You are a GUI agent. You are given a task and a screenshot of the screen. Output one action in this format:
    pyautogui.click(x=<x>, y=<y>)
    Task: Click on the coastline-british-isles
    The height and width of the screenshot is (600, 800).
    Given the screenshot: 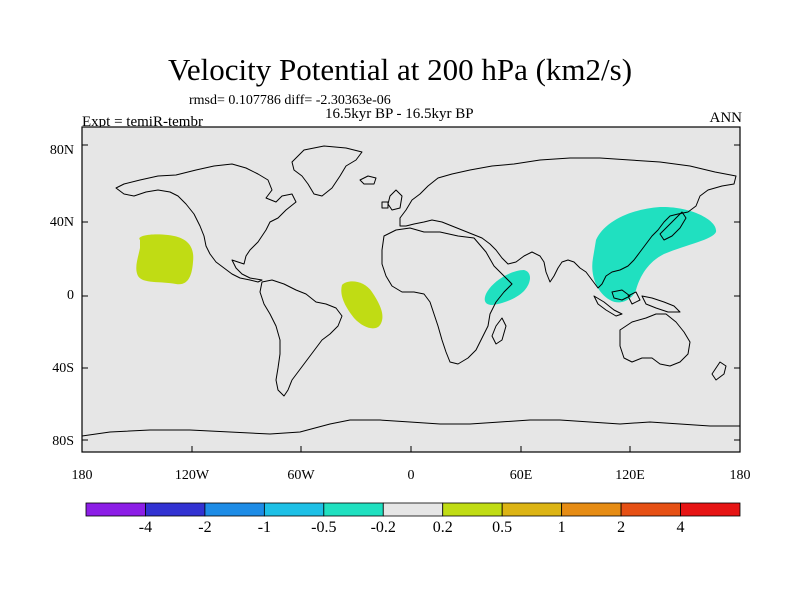 What is the action you would take?
    pyautogui.click(x=392, y=200)
    